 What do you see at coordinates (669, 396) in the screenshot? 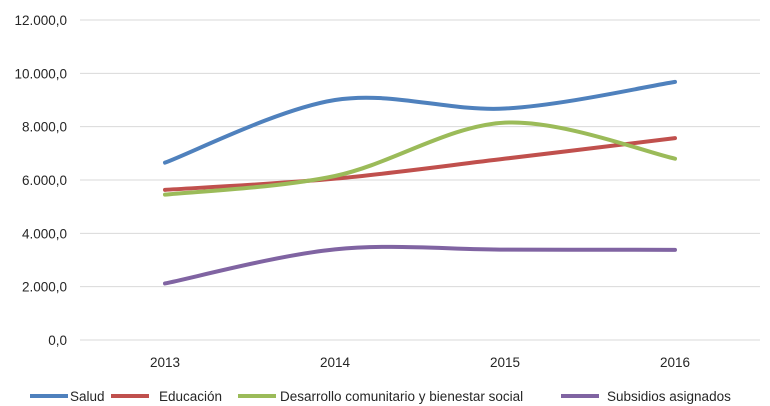
I see `legend-label: Subsidios asignados` at bounding box center [669, 396].